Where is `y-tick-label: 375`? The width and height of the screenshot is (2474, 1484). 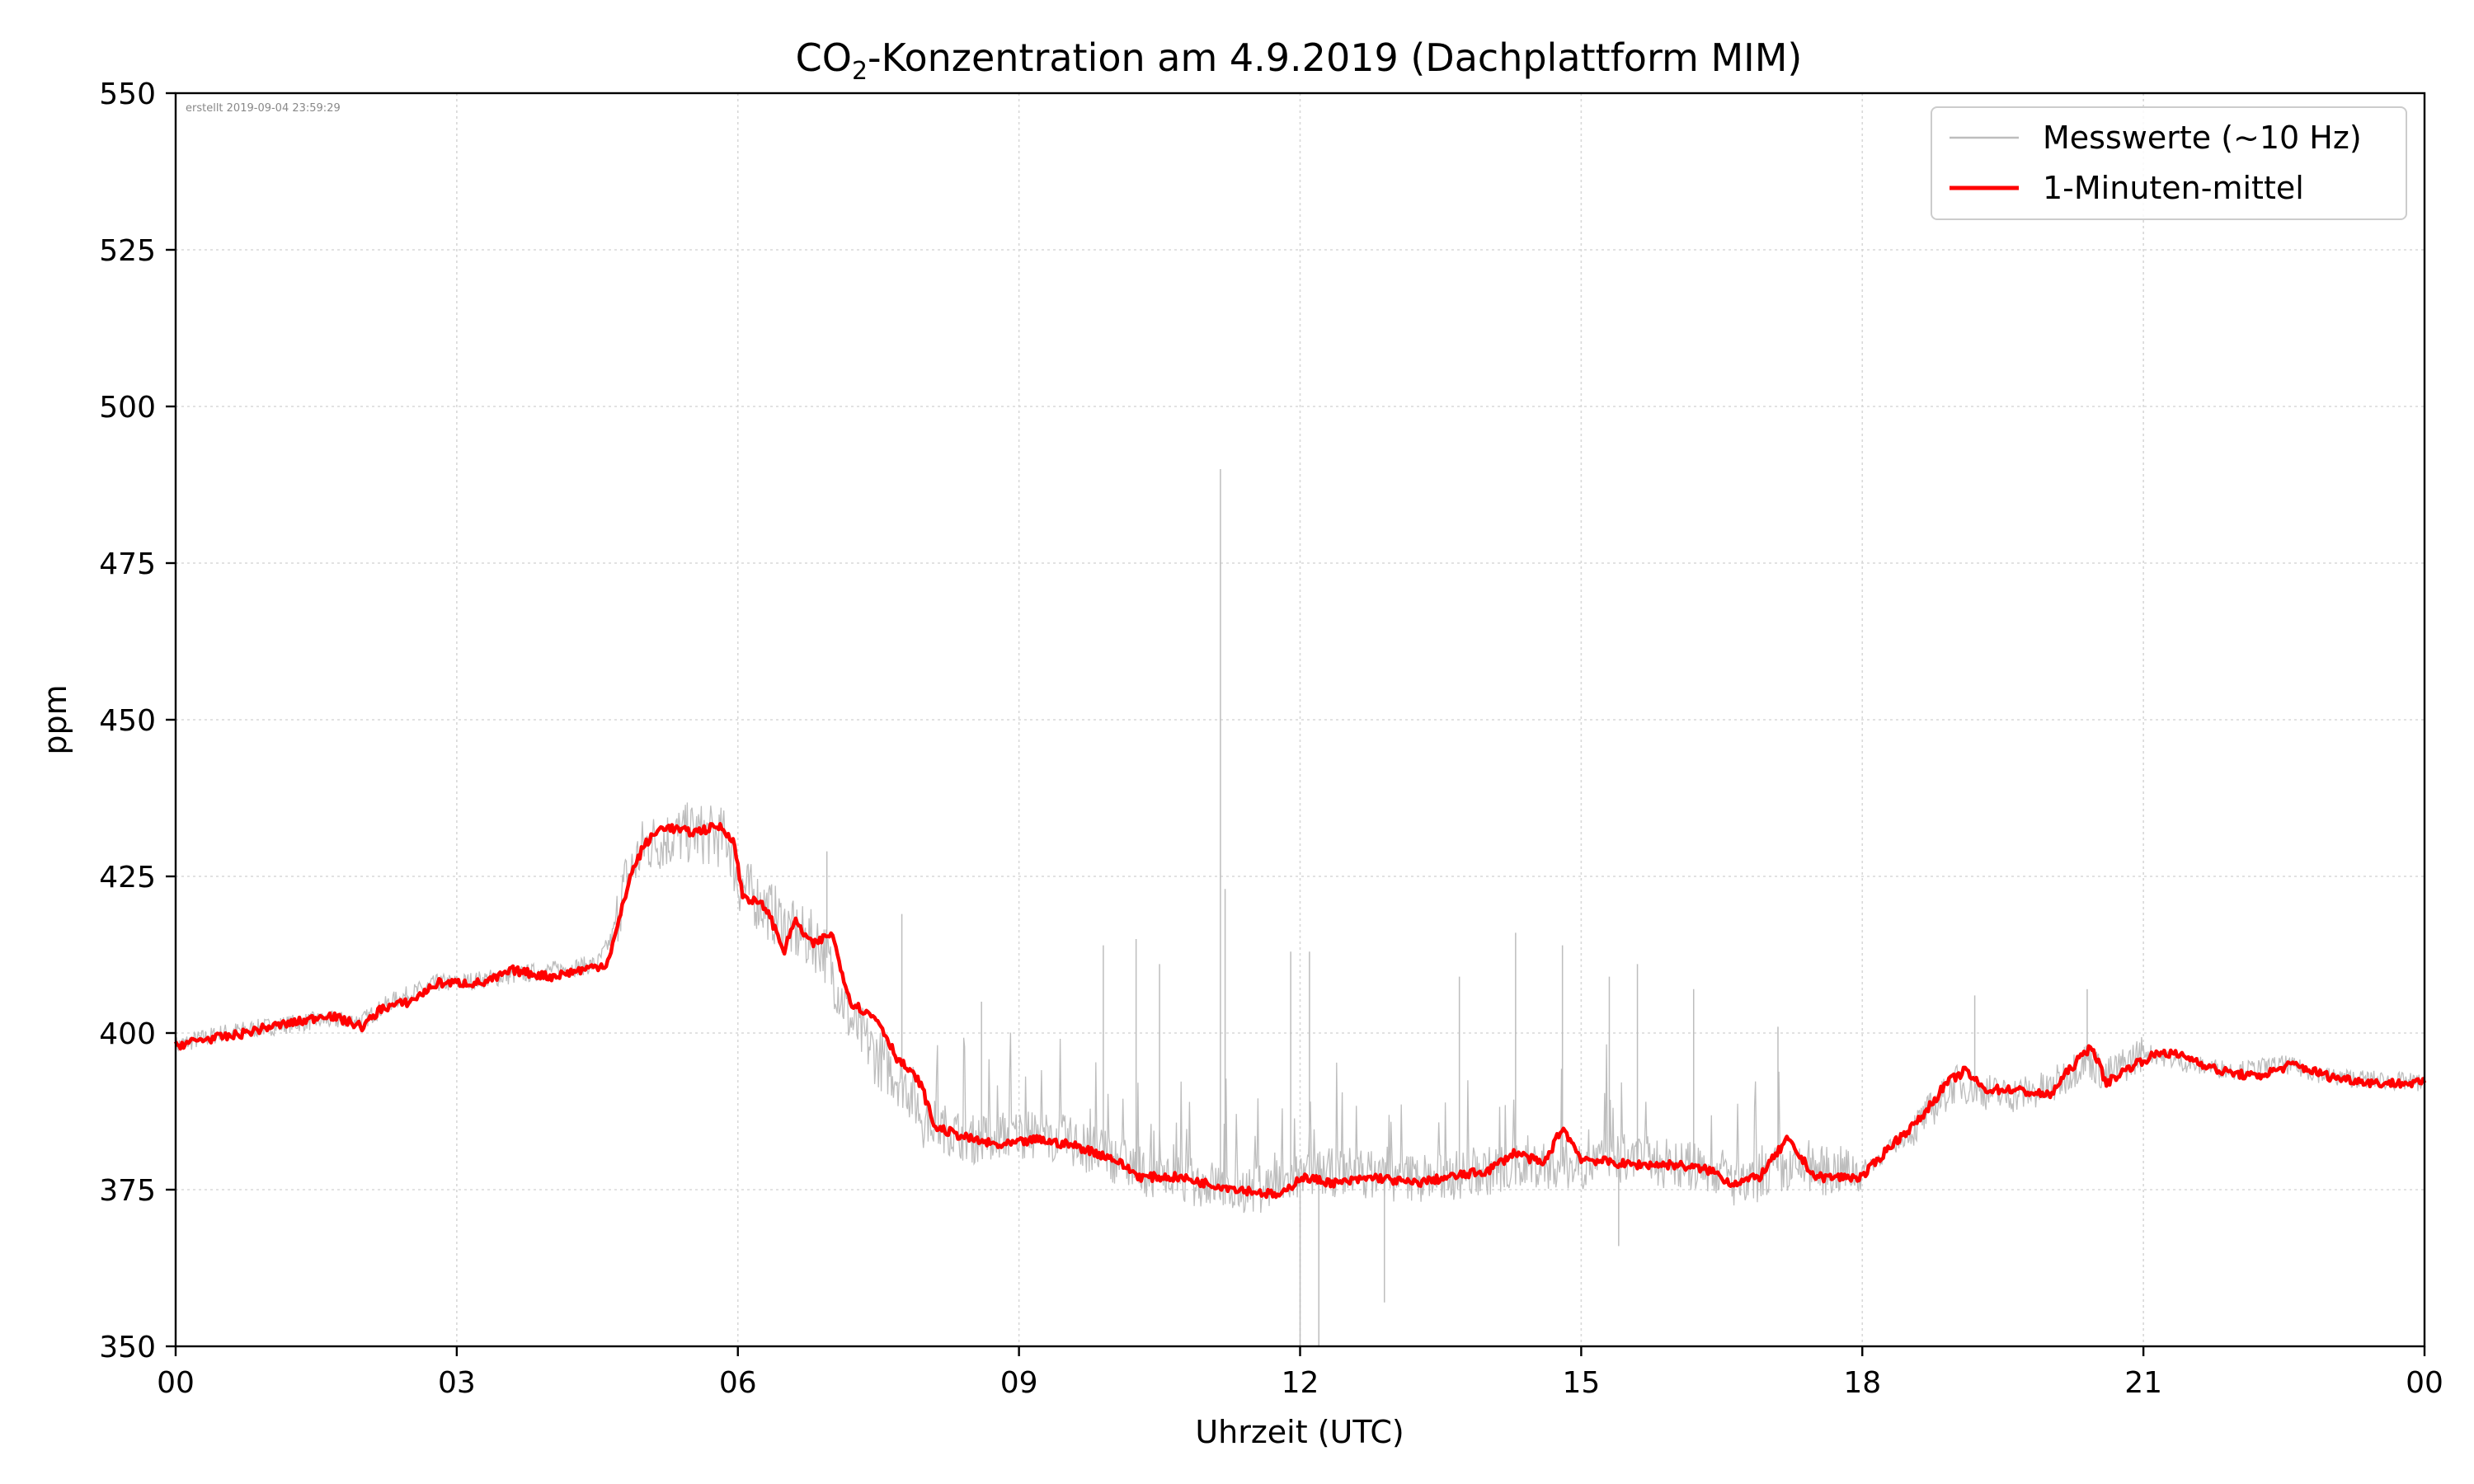
y-tick-label: 375 is located at coordinates (127, 1191).